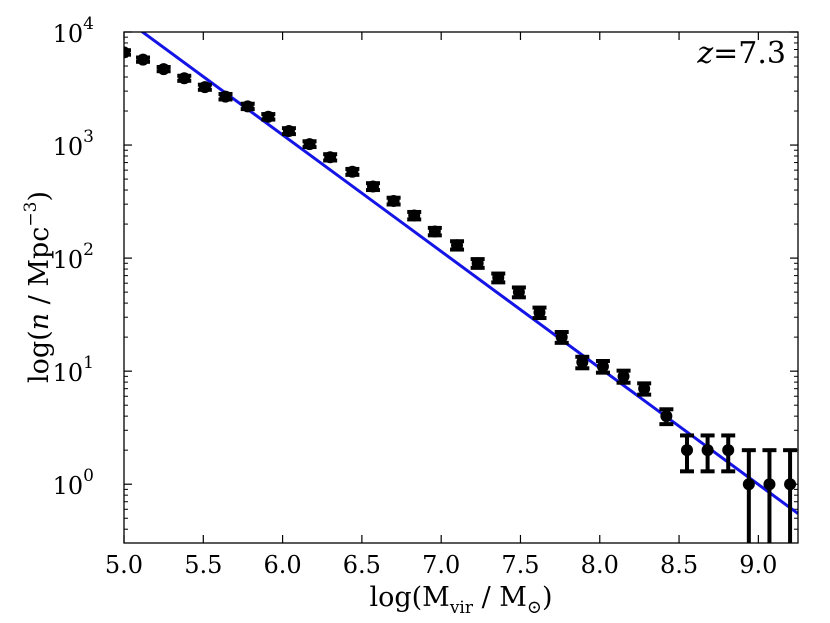 The image size is (830, 623). Describe the element at coordinates (124, 565) in the screenshot. I see `x-tick-label: 5.0` at that location.